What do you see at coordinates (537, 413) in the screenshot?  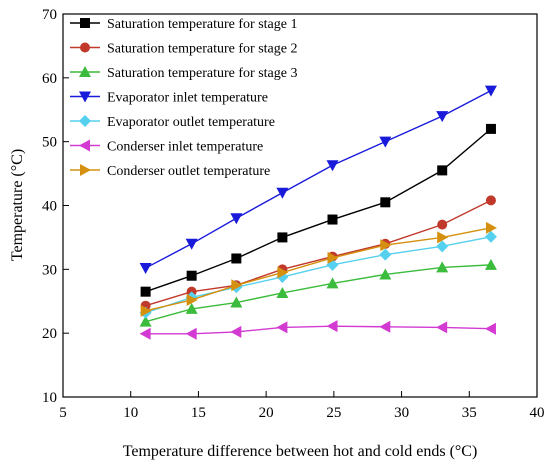 I see `x-tick-label: 40` at bounding box center [537, 413].